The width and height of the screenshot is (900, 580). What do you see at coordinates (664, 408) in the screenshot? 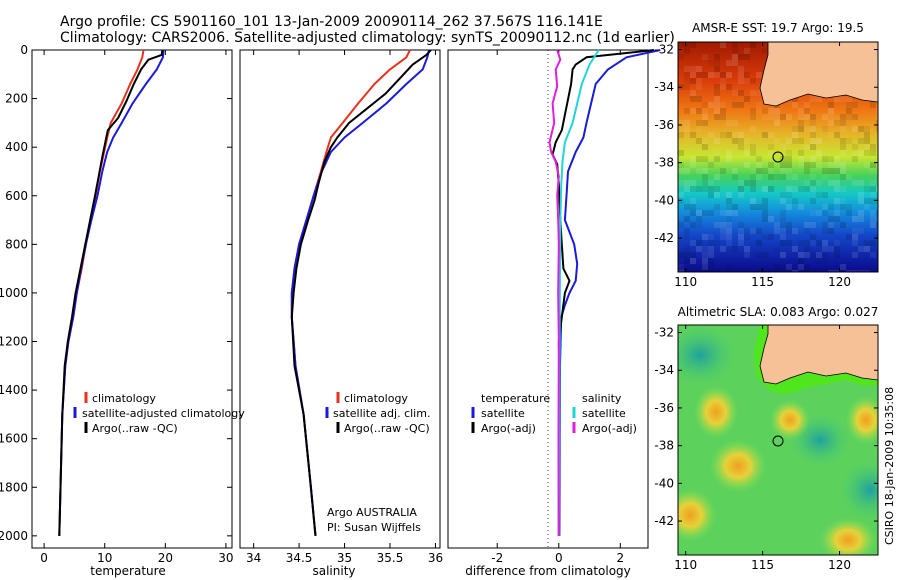
I see `y-tick-label: -36` at bounding box center [664, 408].